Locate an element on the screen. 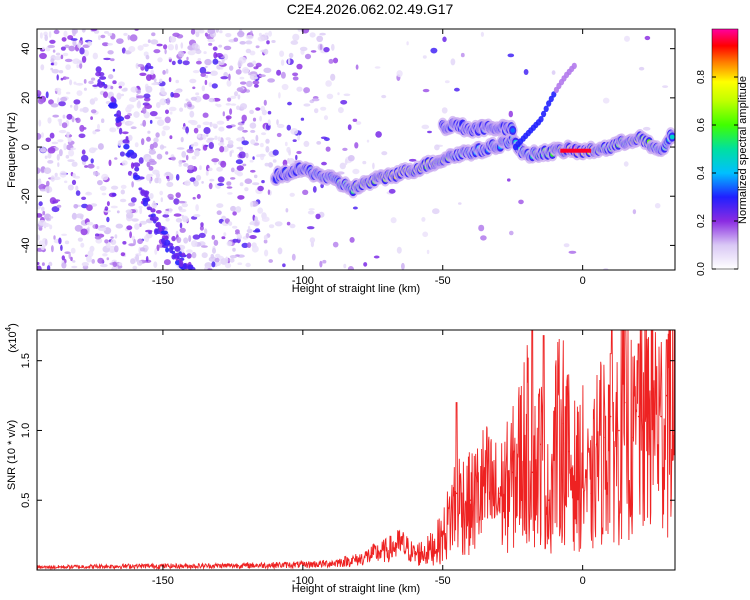 The image size is (750, 600). spectrogram-y-axis-label: Frequency (Hz) is located at coordinates (12, 150).